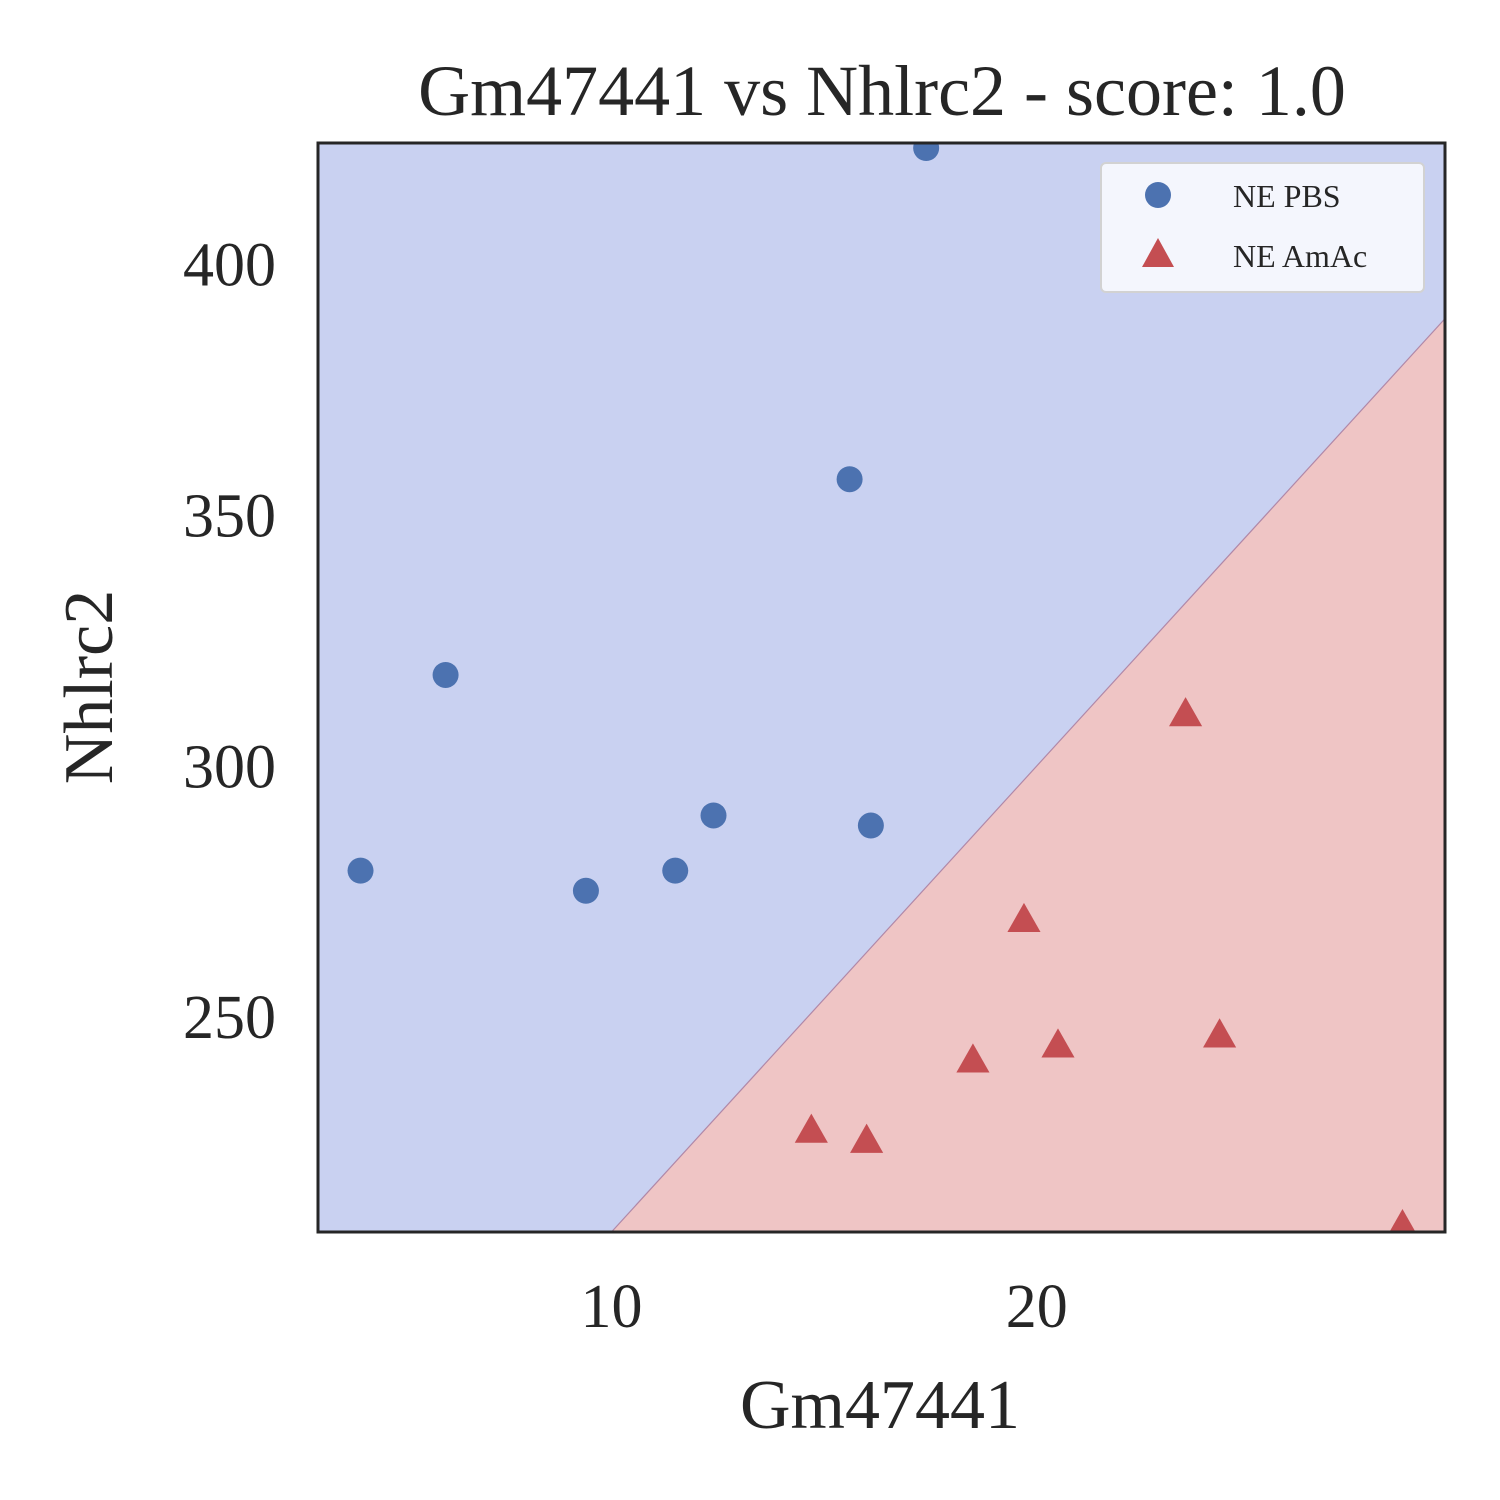 The height and width of the screenshot is (1500, 1500). I want to click on x-axis-label: Gm47441, so click(880, 1405).